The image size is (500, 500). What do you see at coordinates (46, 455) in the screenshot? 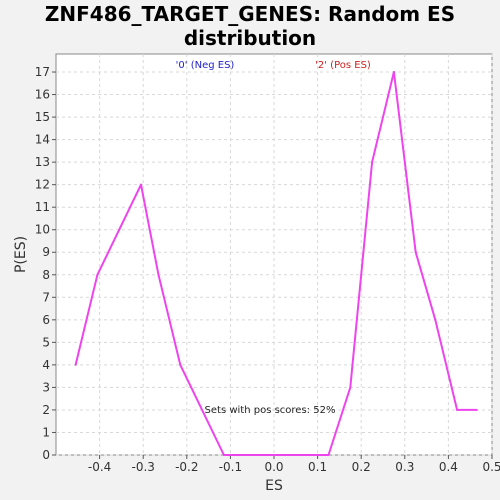
I see `y-tick-label: 0` at bounding box center [46, 455].